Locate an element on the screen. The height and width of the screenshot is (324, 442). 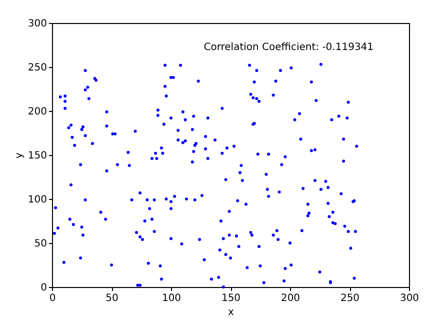
x-tick-label: 150 is located at coordinates (231, 298).